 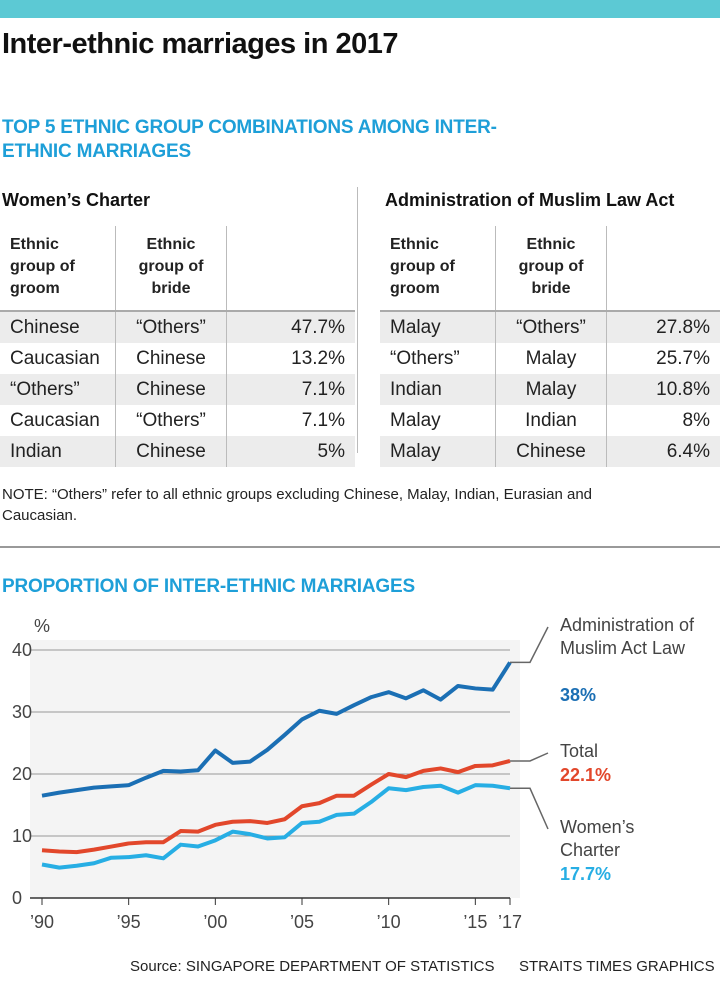 I want to click on table-row: Caucasian Chinese 13.2%, so click(x=177, y=358).